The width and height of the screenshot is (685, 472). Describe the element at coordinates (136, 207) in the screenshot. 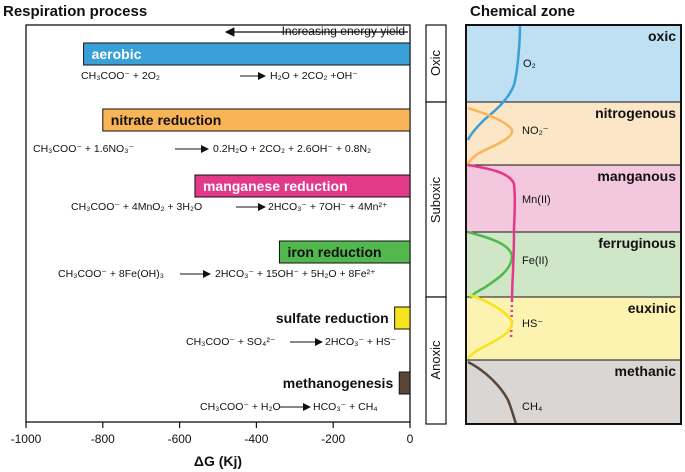

I see `equation-manganese-lhs: CH₃COO⁻ + 4MnO₂ + 3H₂O` at that location.